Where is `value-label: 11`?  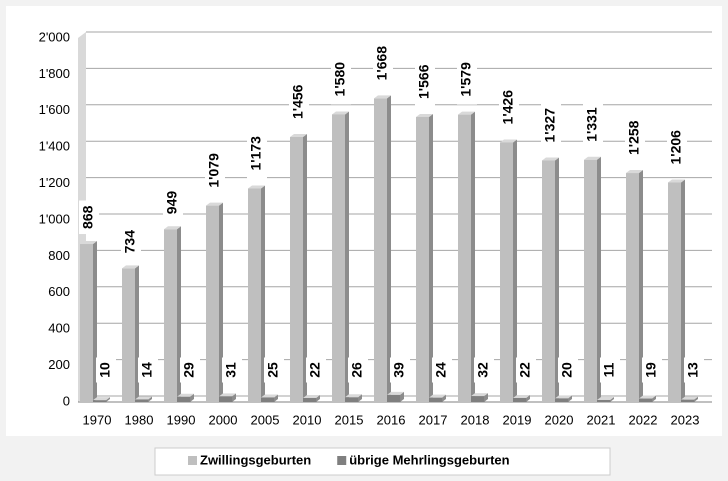 value-label: 11 is located at coordinates (609, 369).